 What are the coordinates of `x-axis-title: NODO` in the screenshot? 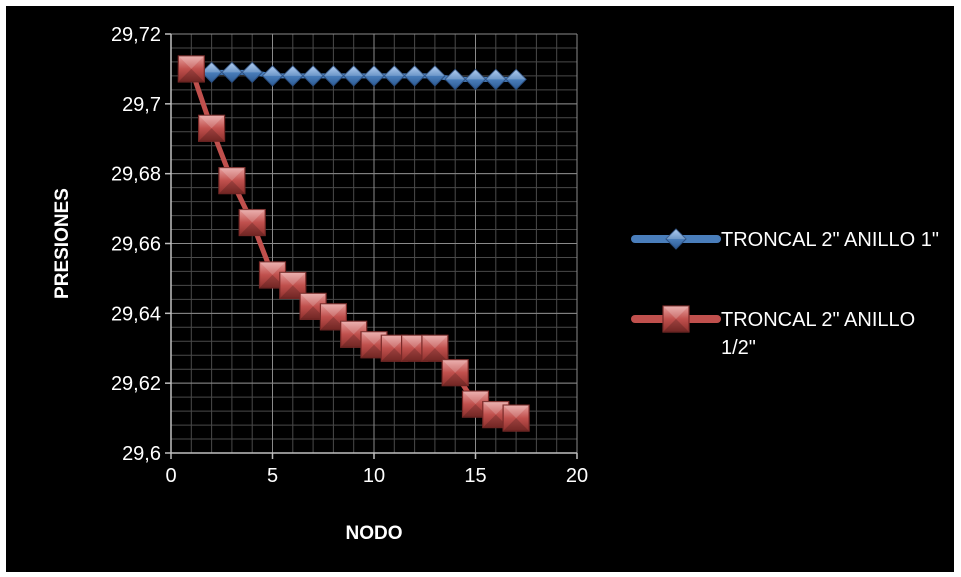 It's located at (374, 533).